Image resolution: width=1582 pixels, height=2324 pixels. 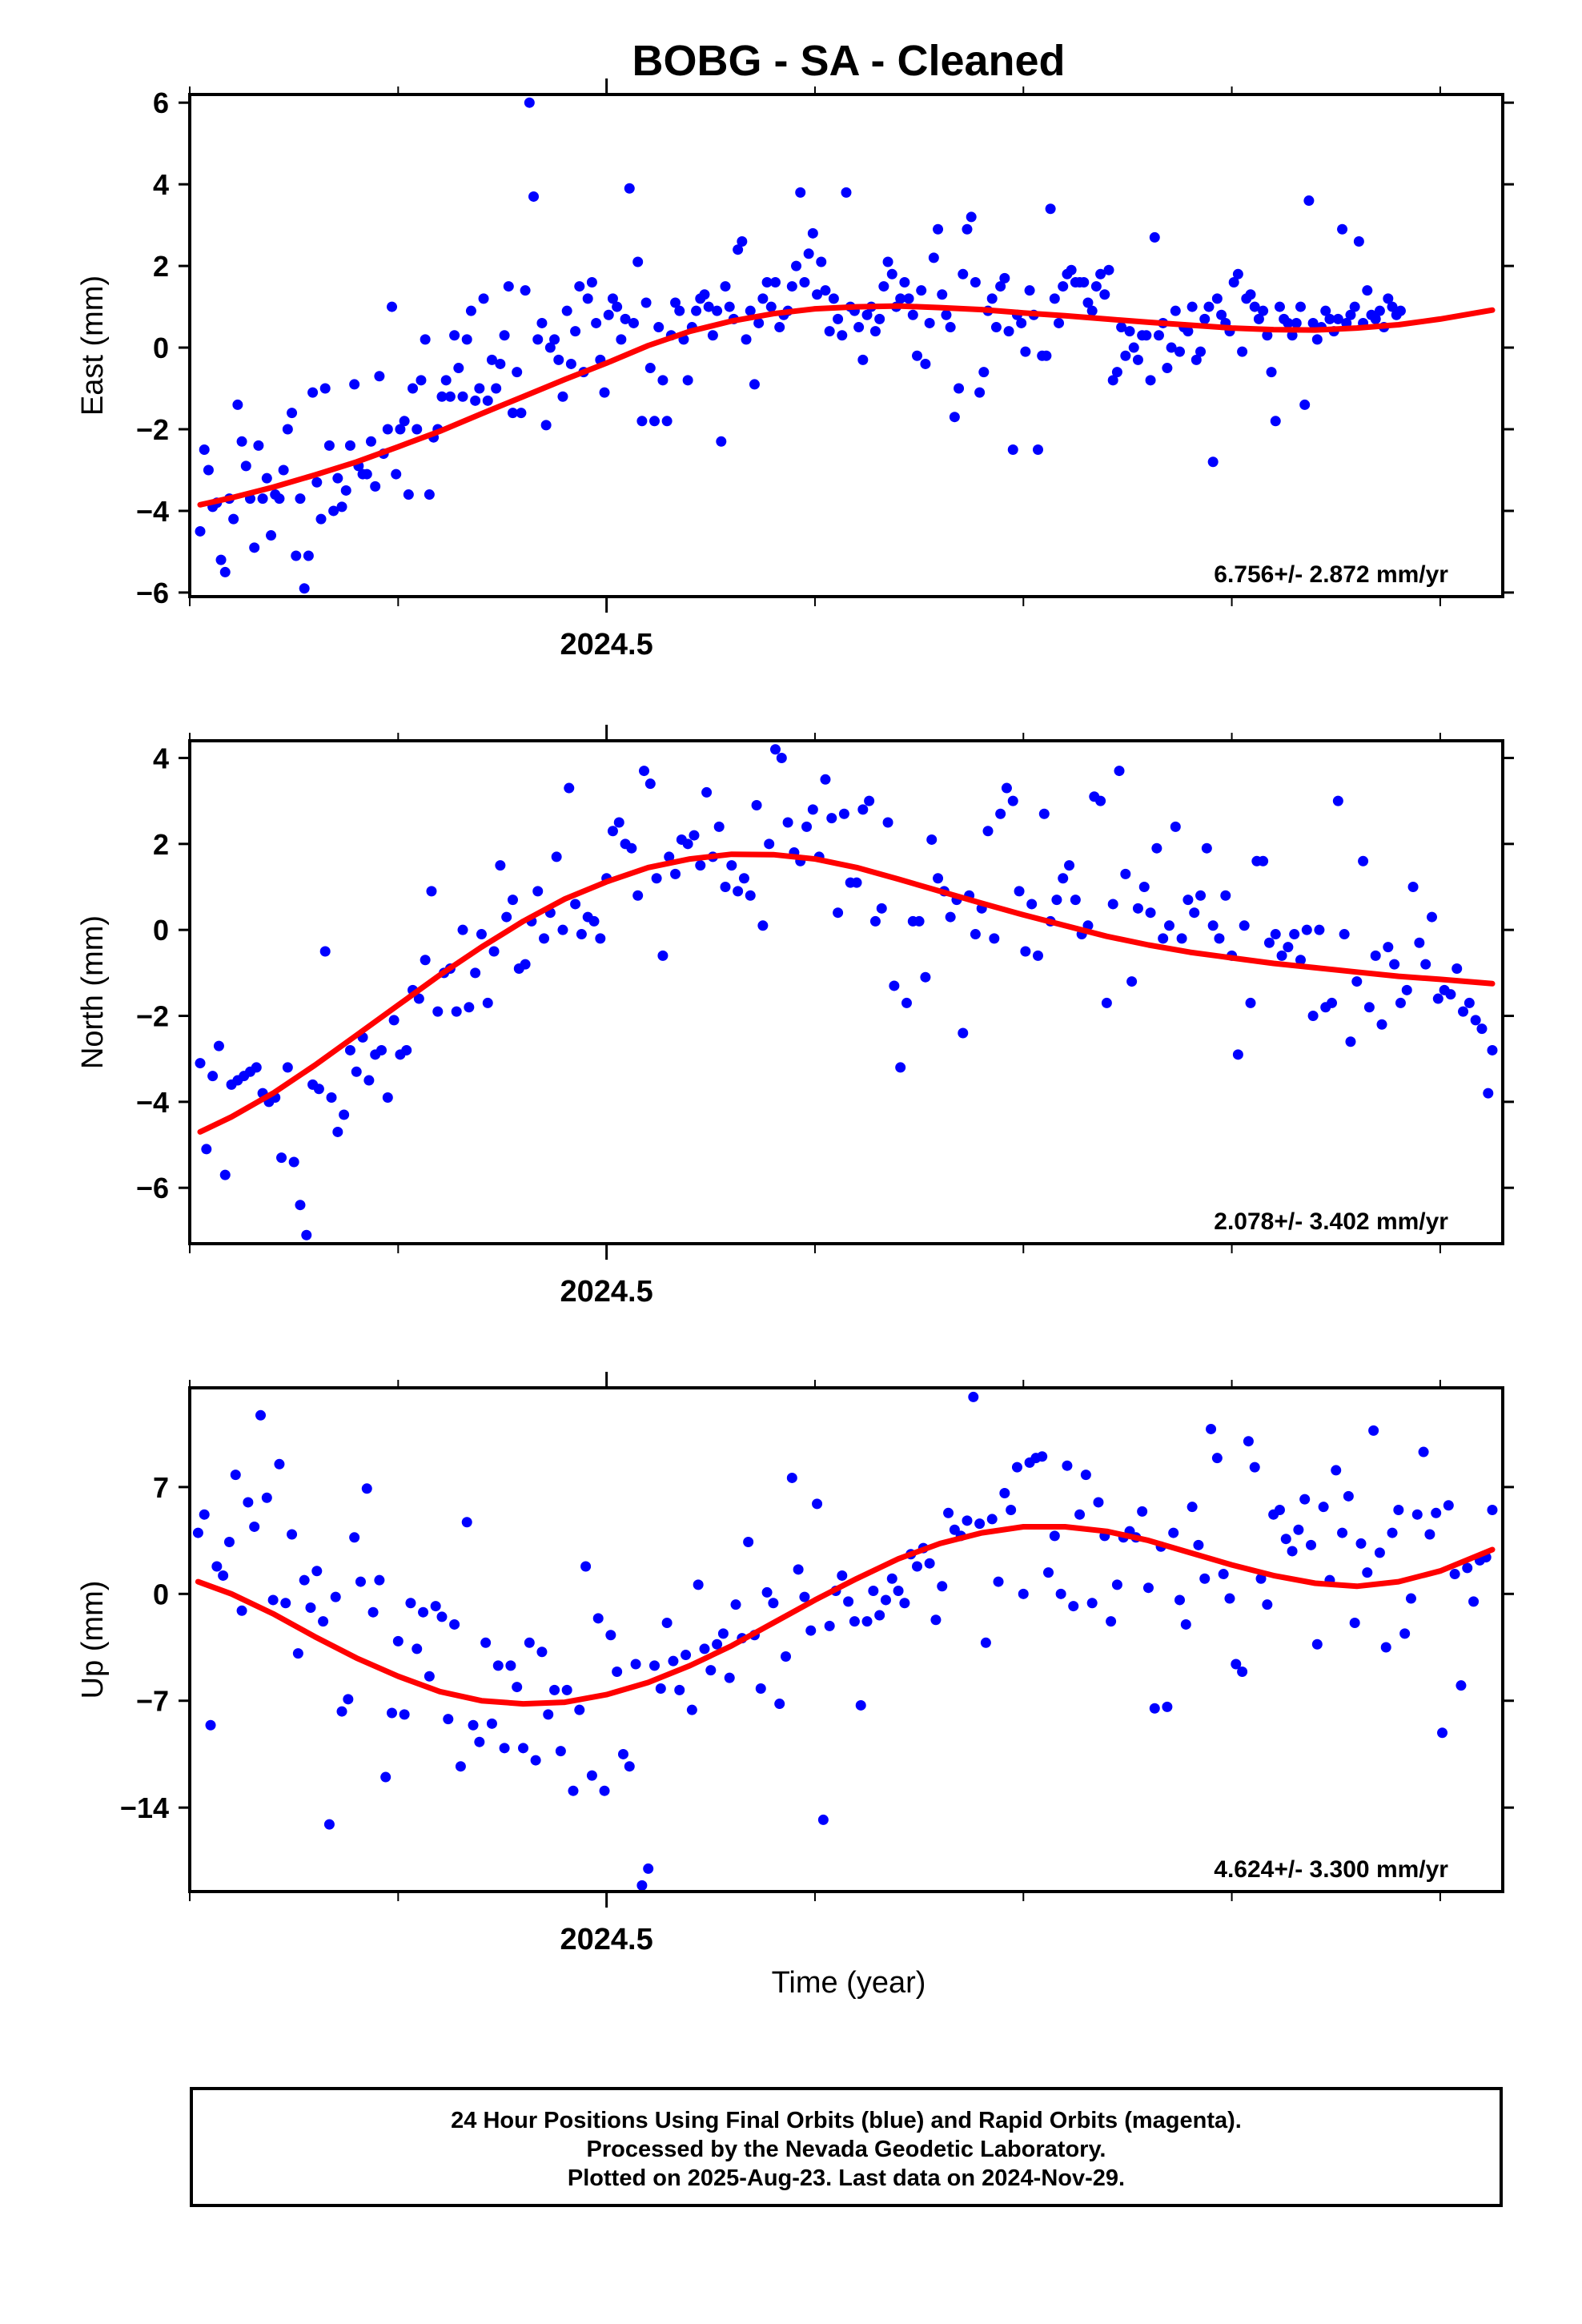 I want to click on y-tick-label: −4, so click(x=152, y=1102).